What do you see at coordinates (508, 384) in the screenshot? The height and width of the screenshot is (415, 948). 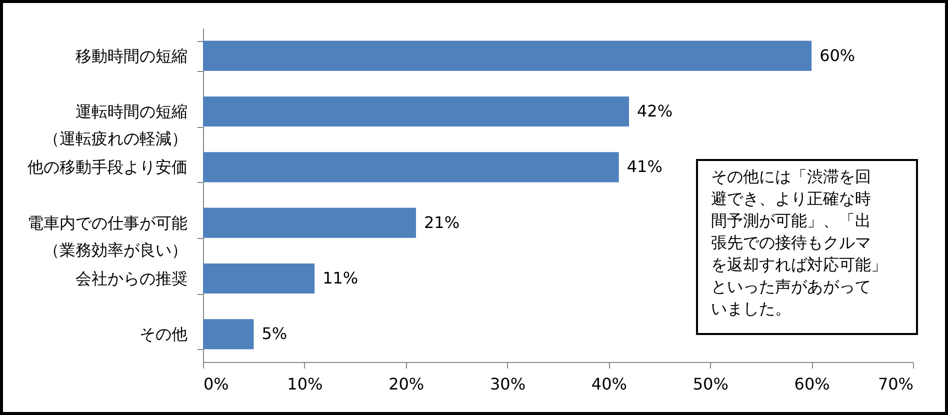 I see `x-tick-label: 30%` at bounding box center [508, 384].